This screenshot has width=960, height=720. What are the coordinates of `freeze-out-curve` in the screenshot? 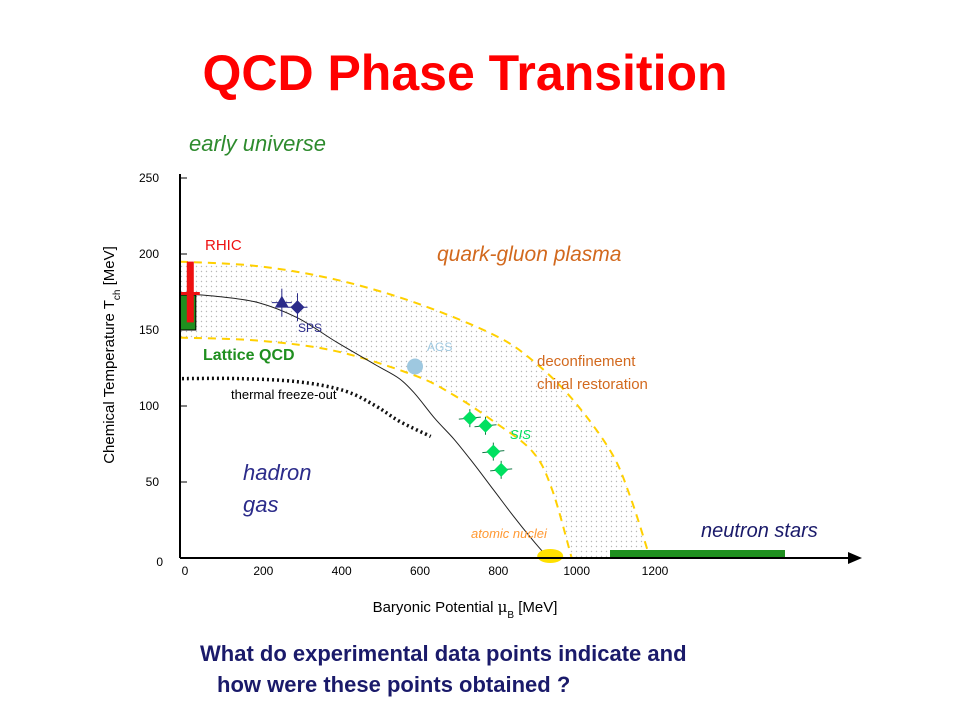 It's located at (364, 426).